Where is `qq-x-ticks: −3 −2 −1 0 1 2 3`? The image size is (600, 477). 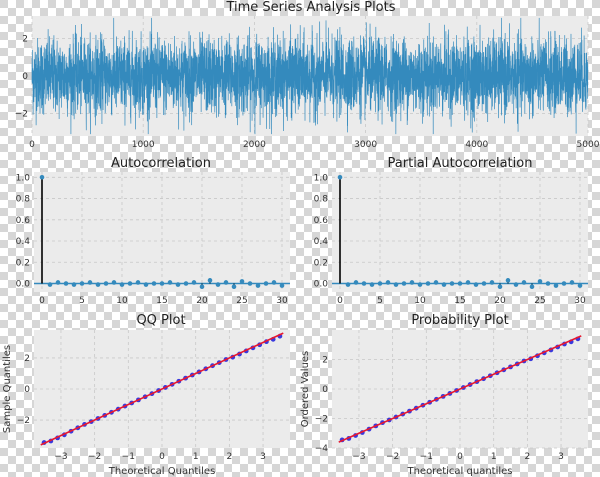
qq-x-ticks: −3 −2 −1 0 1 2 3 is located at coordinates (160, 457).